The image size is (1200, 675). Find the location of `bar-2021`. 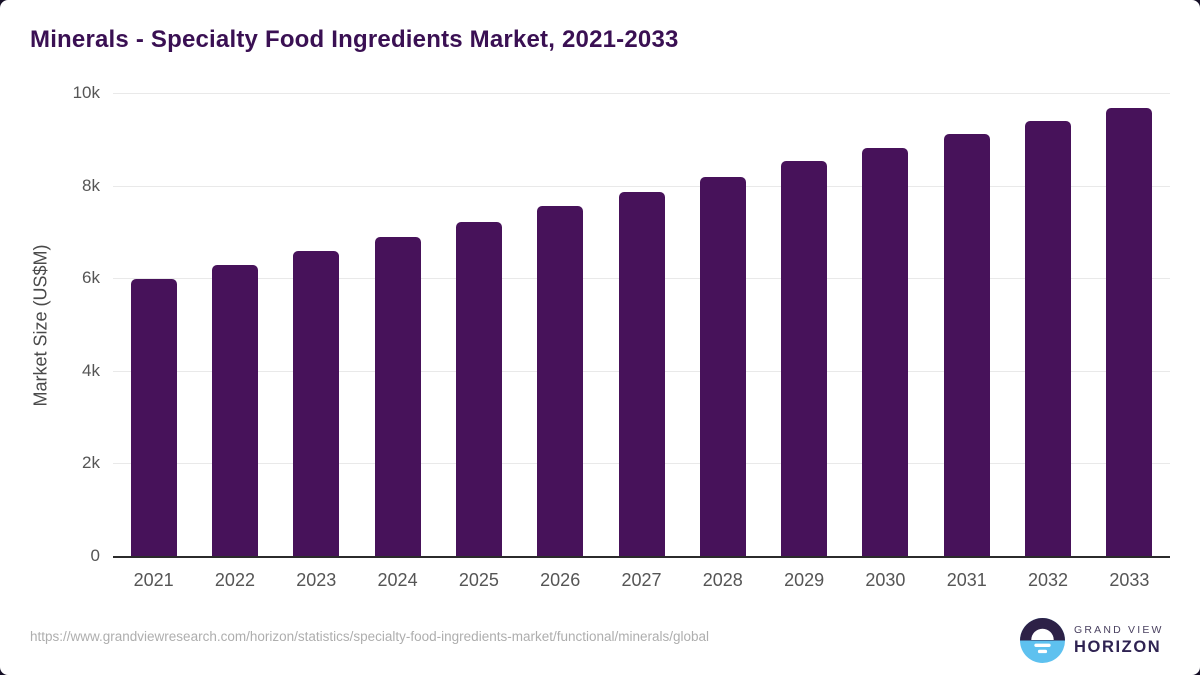

bar-2021 is located at coordinates (153, 417).